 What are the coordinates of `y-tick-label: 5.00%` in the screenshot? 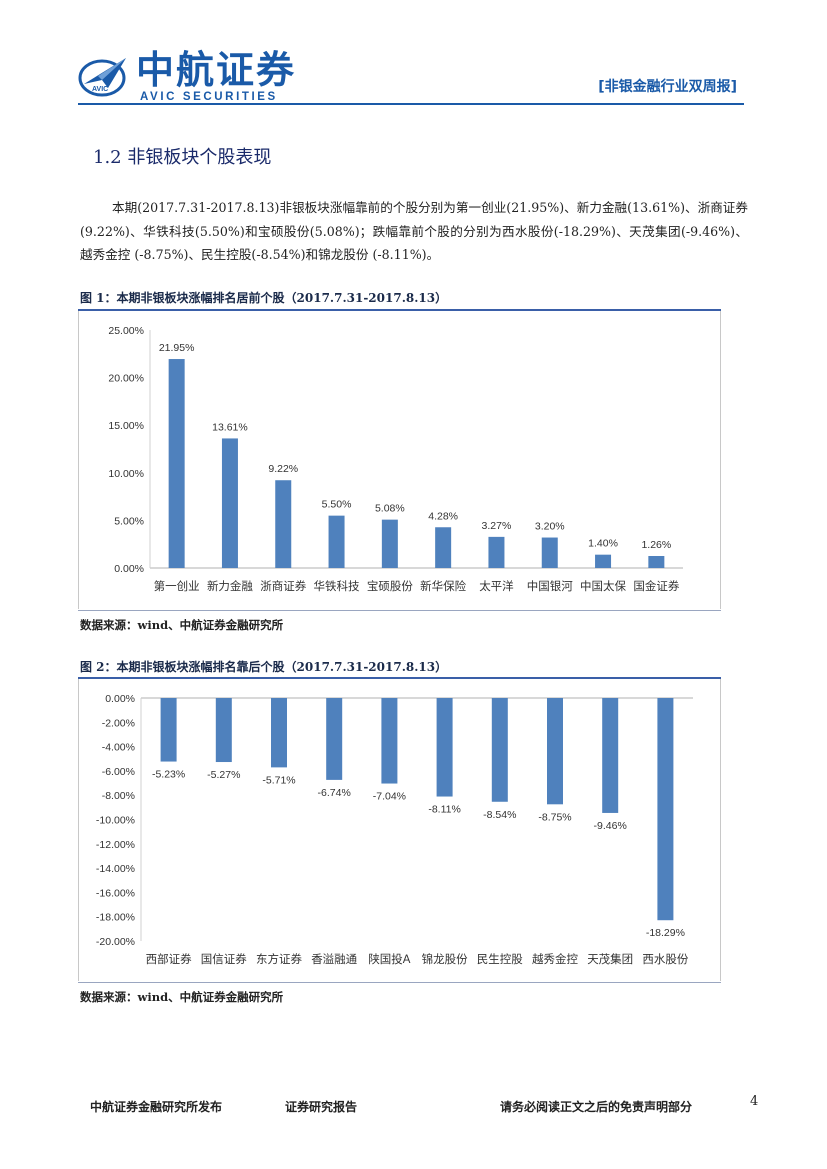 It's located at (129, 521).